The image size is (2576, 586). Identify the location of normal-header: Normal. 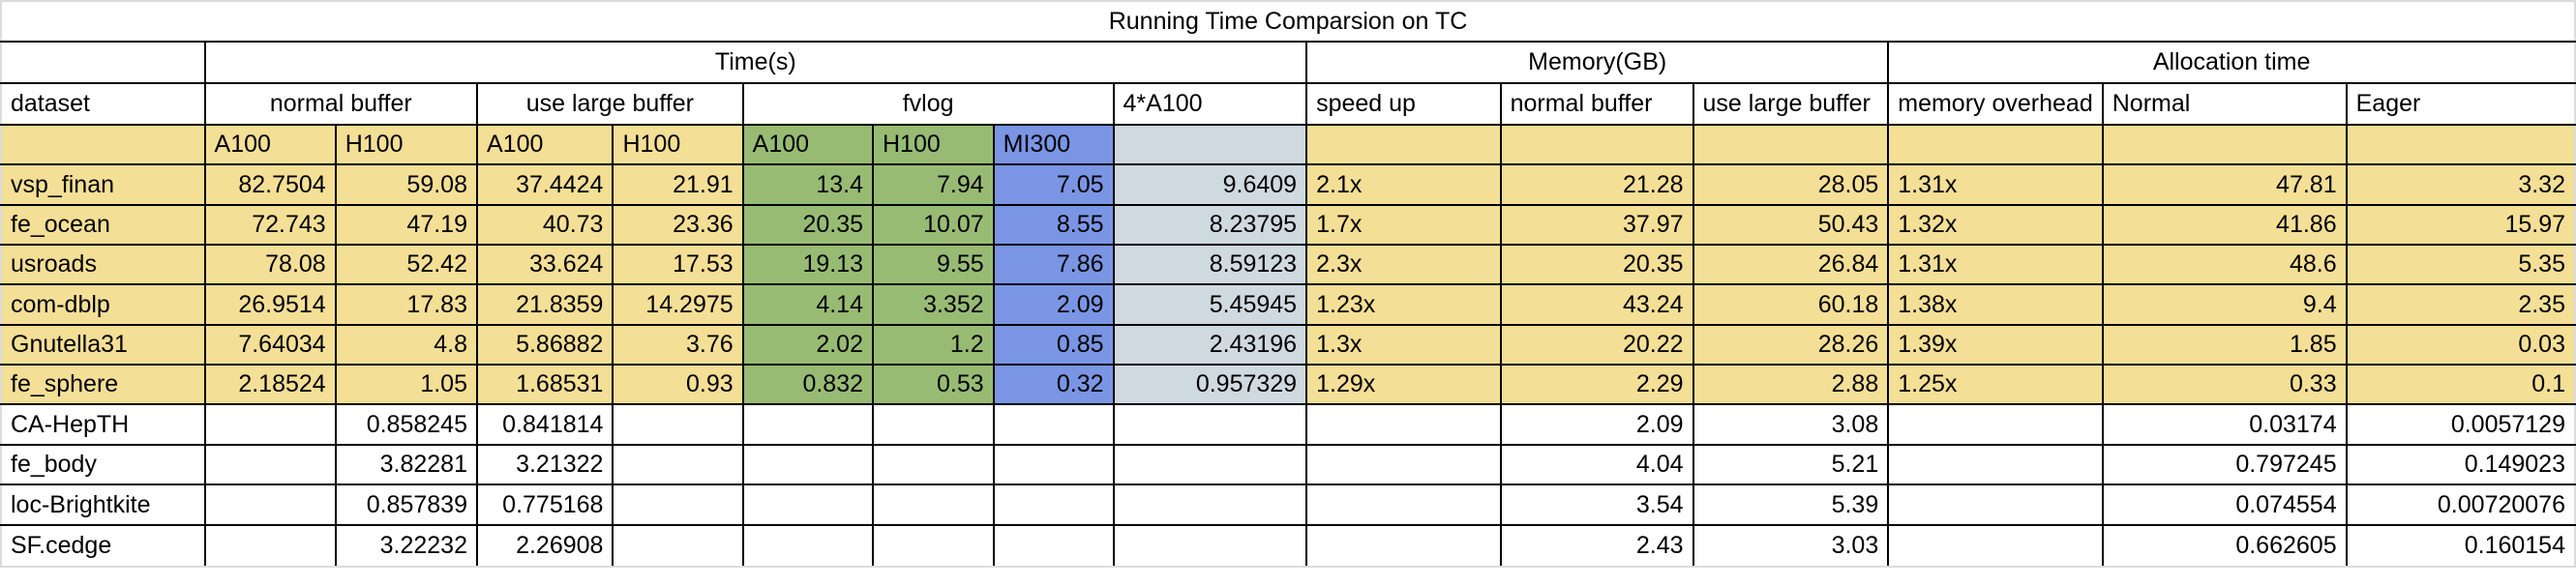
(2224, 104).